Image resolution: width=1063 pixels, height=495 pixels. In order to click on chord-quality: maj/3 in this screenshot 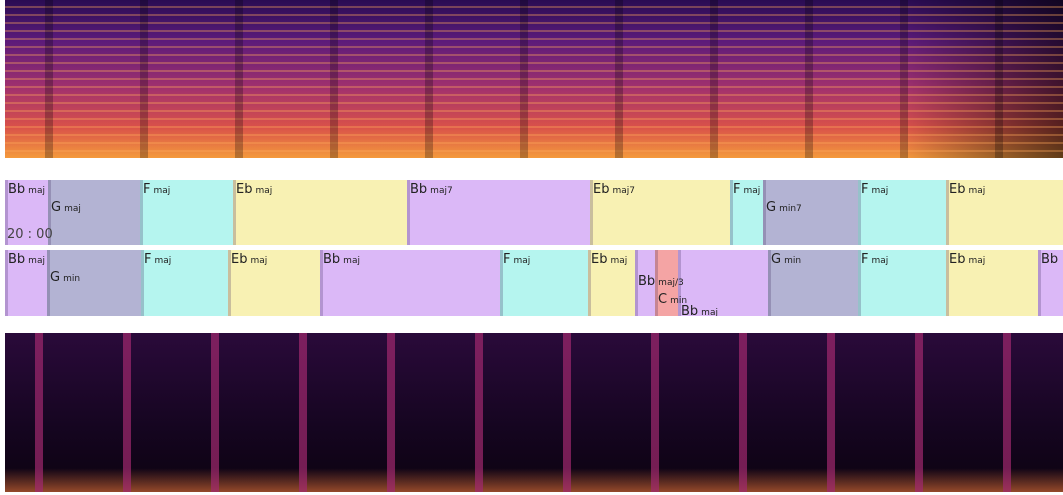, I will do `click(671, 283)`.